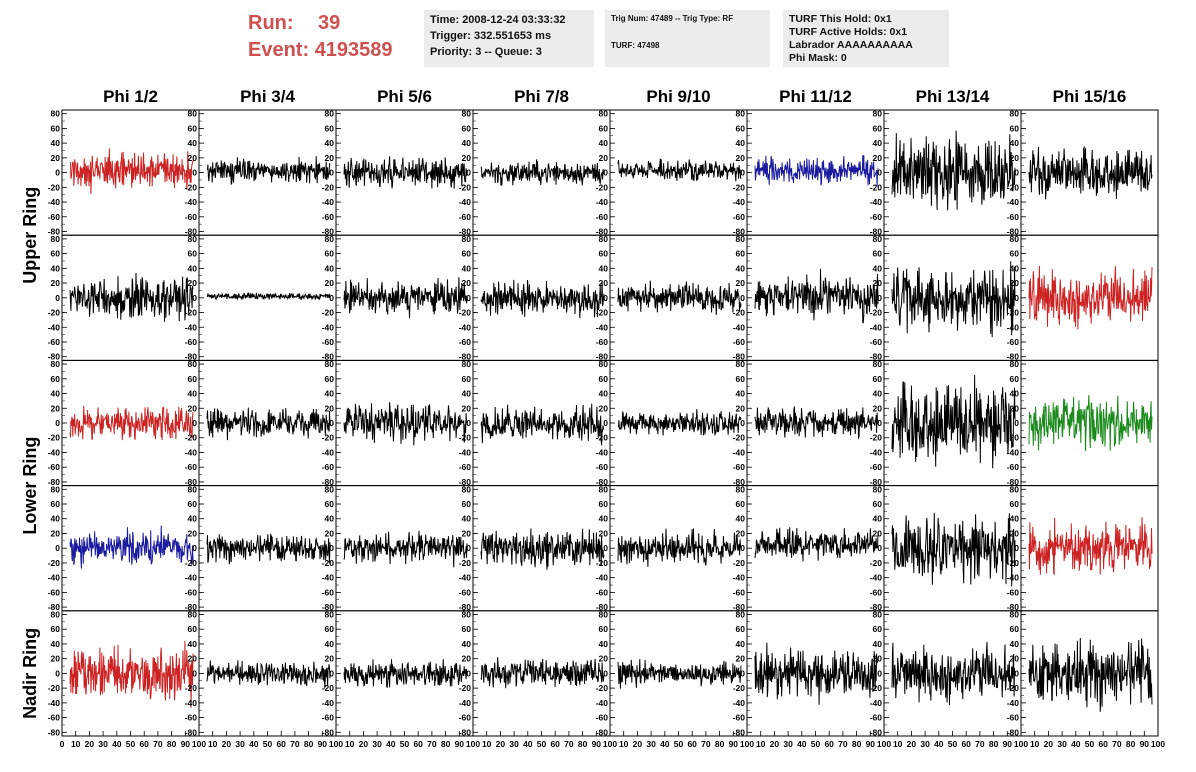 Image resolution: width=1196 pixels, height=772 pixels. What do you see at coordinates (271, 23) in the screenshot?
I see `run-label: Run:` at bounding box center [271, 23].